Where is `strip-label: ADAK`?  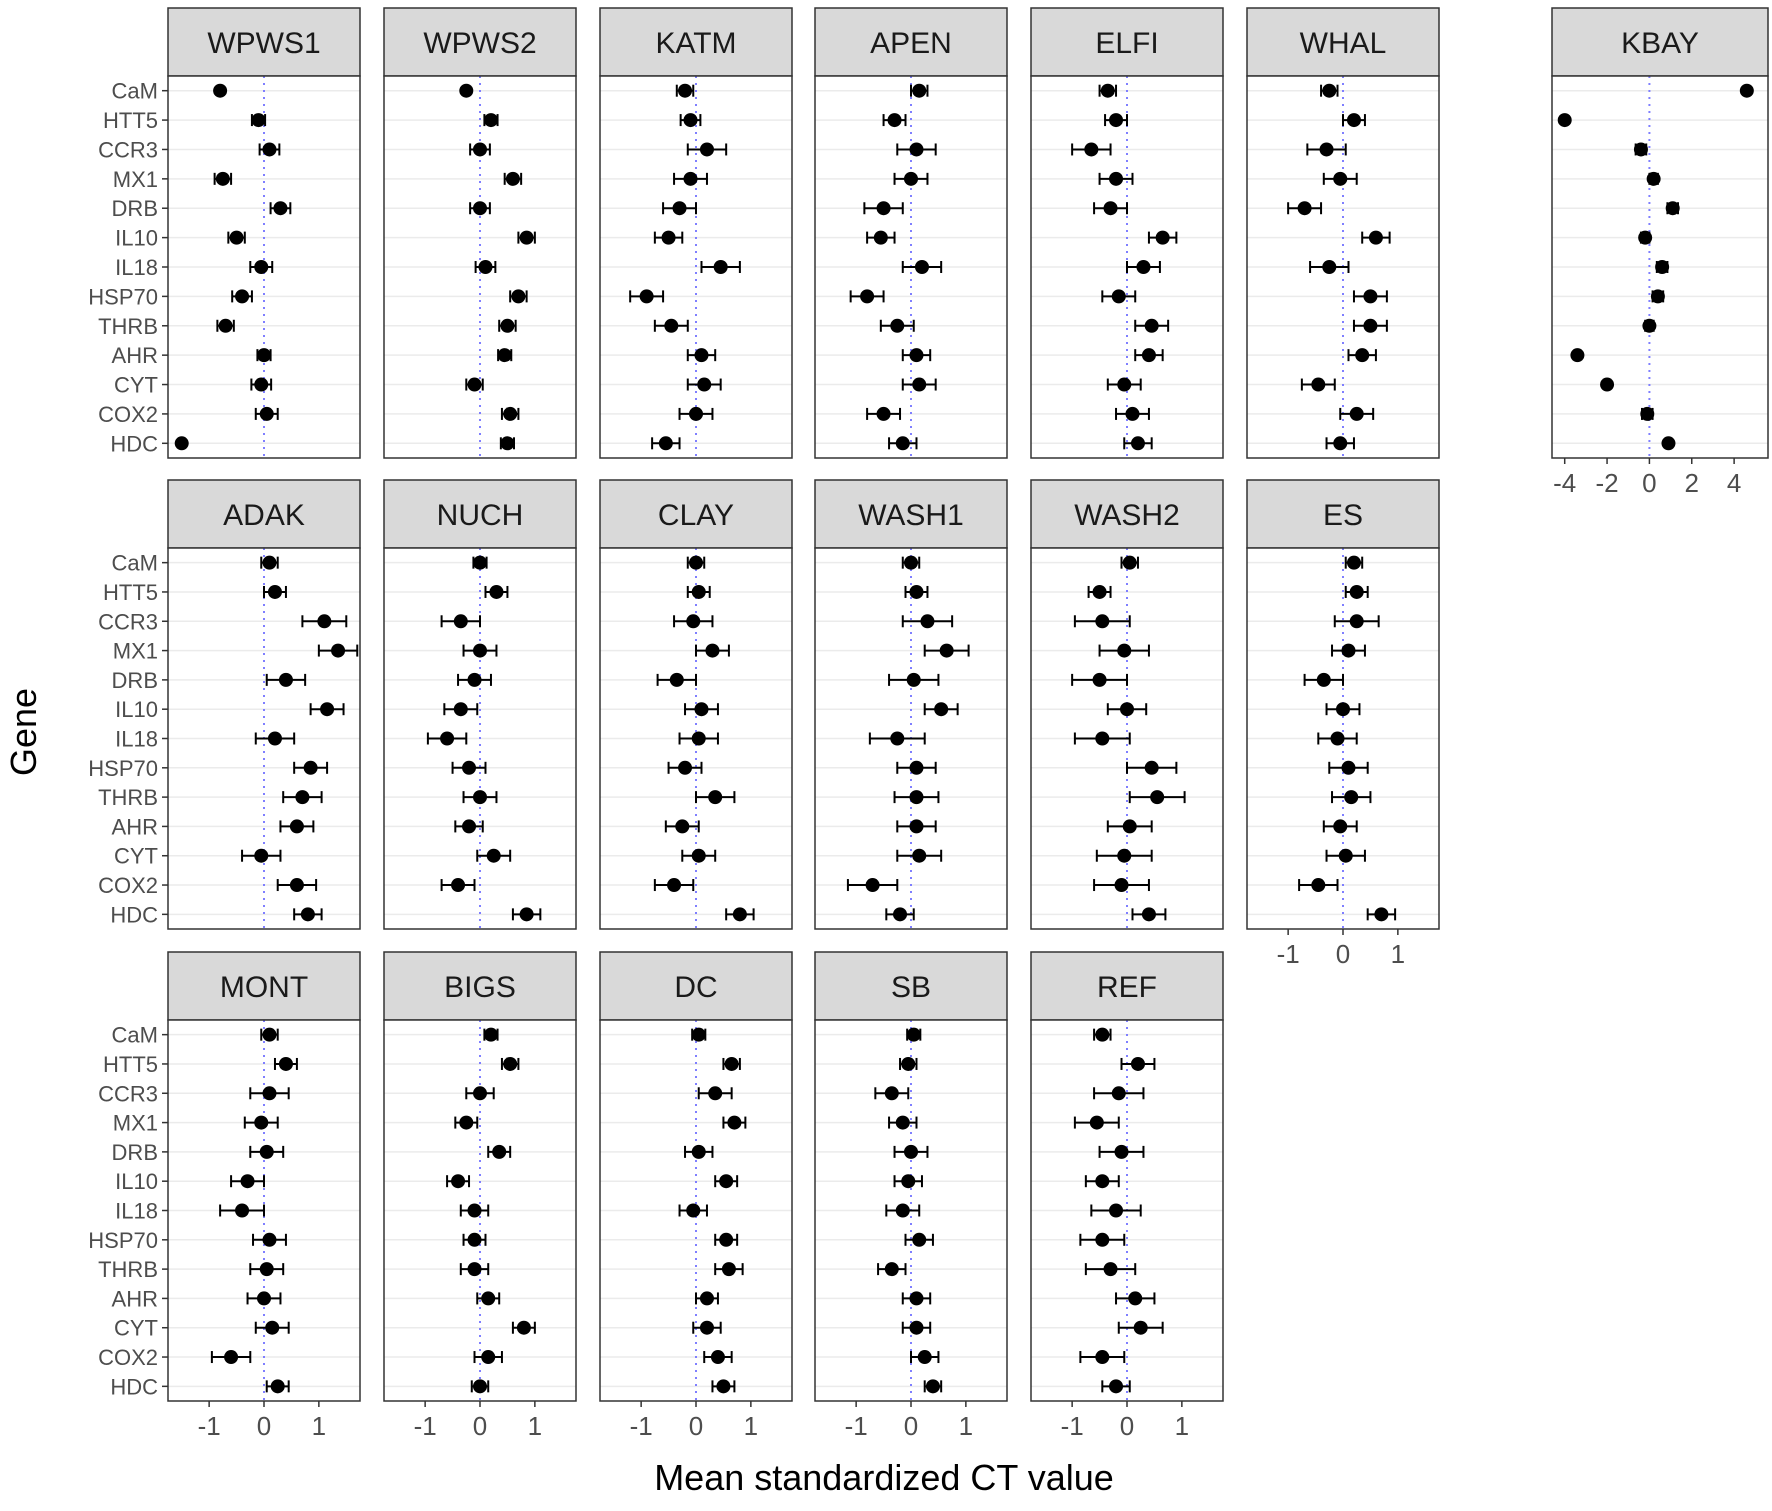 strip-label: ADAK is located at coordinates (264, 515).